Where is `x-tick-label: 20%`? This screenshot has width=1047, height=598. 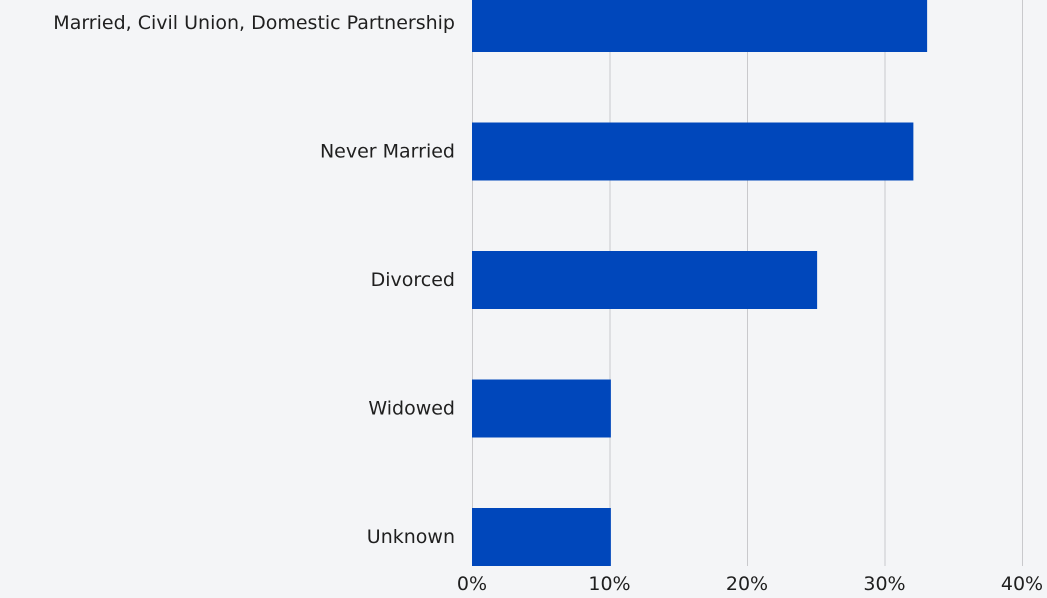
x-tick-label: 20% is located at coordinates (747, 584).